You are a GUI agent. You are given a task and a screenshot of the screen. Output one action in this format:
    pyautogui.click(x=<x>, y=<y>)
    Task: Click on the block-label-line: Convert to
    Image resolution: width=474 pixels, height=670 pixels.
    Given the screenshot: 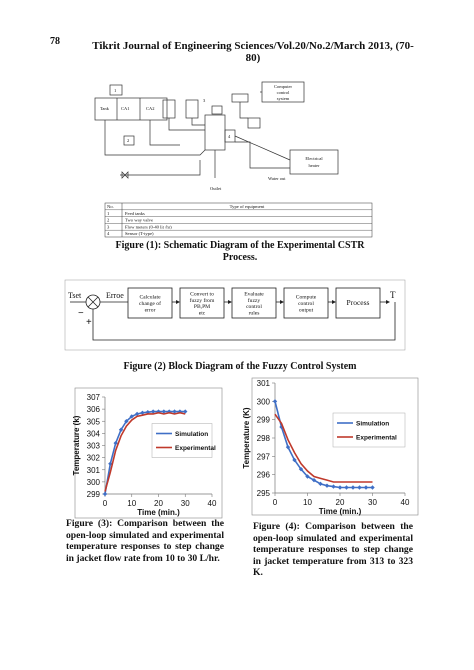 What is the action you would take?
    pyautogui.click(x=202, y=294)
    